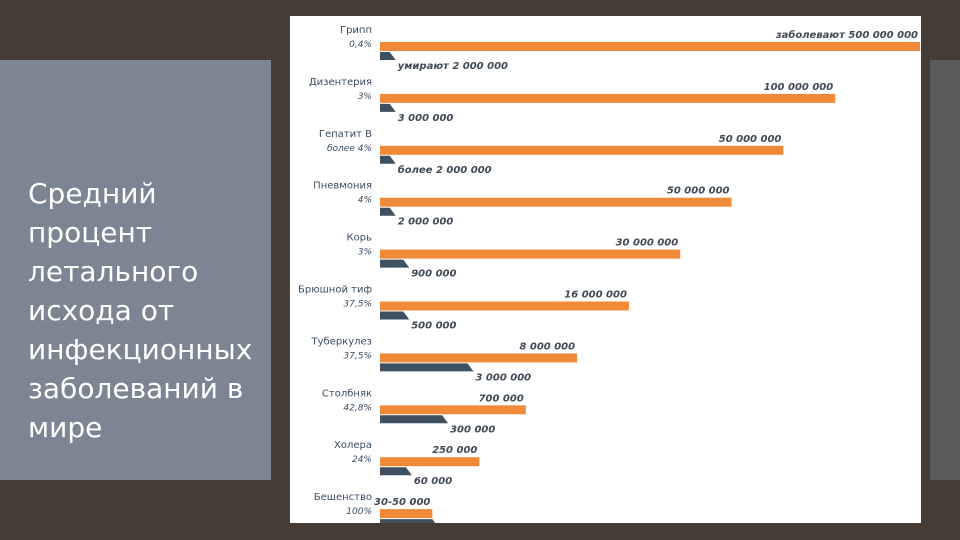 This screenshot has height=540, width=960. What do you see at coordinates (357, 408) in the screenshot?
I see `lethality-rate-label: 42,8%` at bounding box center [357, 408].